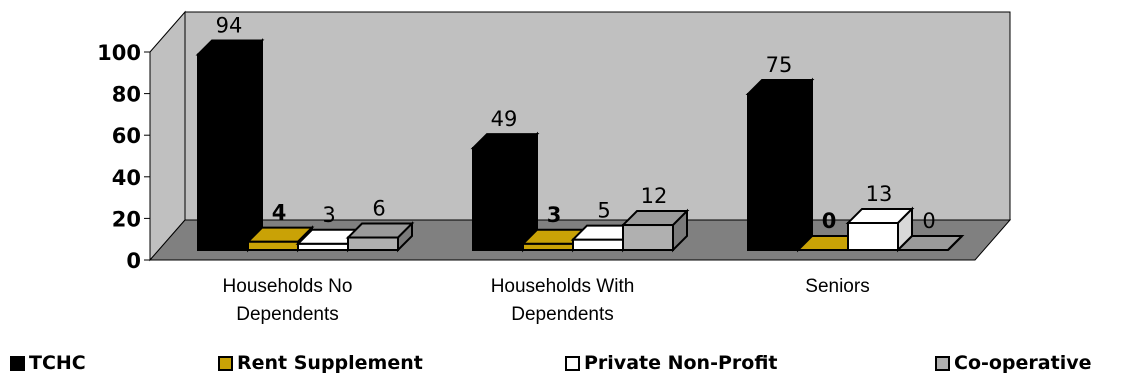 The height and width of the screenshot is (383, 1122). Describe the element at coordinates (229, 25) in the screenshot. I see `data-label: 94` at that location.